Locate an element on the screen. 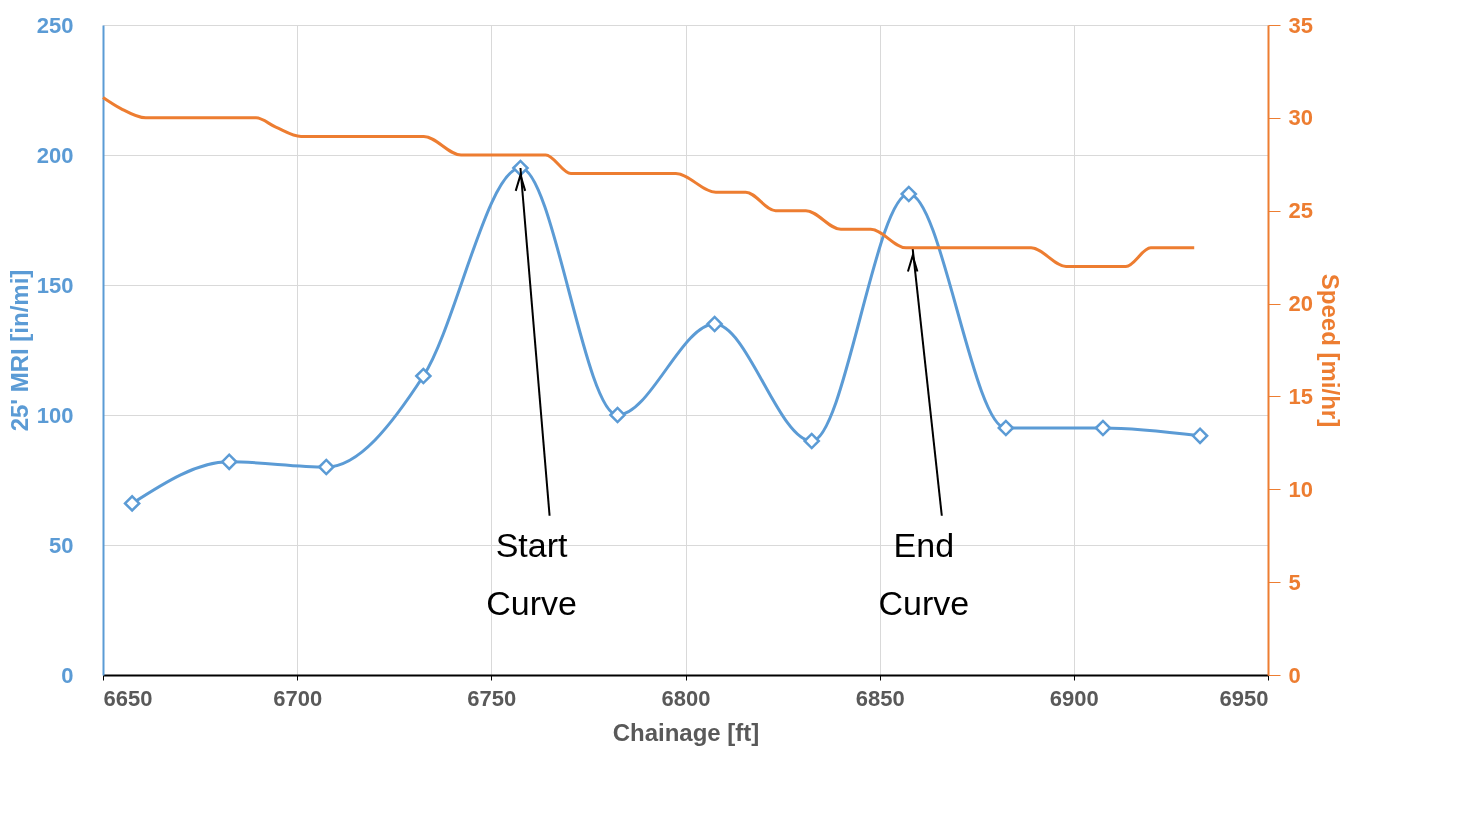 The width and height of the screenshot is (1468, 831). y2-tick-label: 0 is located at coordinates (1294, 675).